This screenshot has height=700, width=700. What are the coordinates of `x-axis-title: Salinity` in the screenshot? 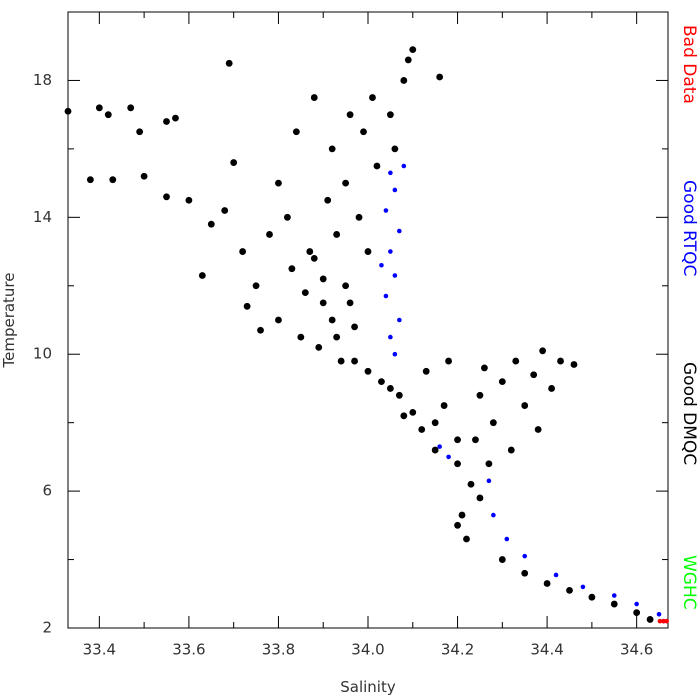 It's located at (368, 687).